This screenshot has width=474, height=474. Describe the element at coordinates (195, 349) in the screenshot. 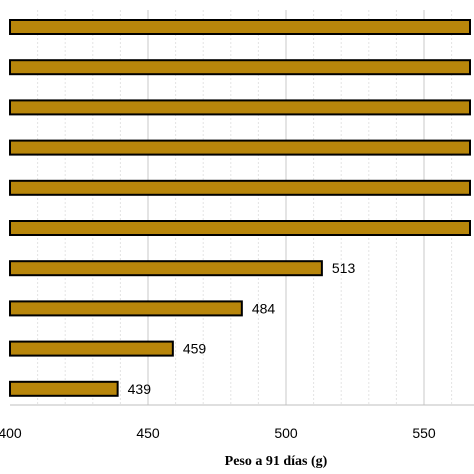

I see `data-label: 459` at that location.